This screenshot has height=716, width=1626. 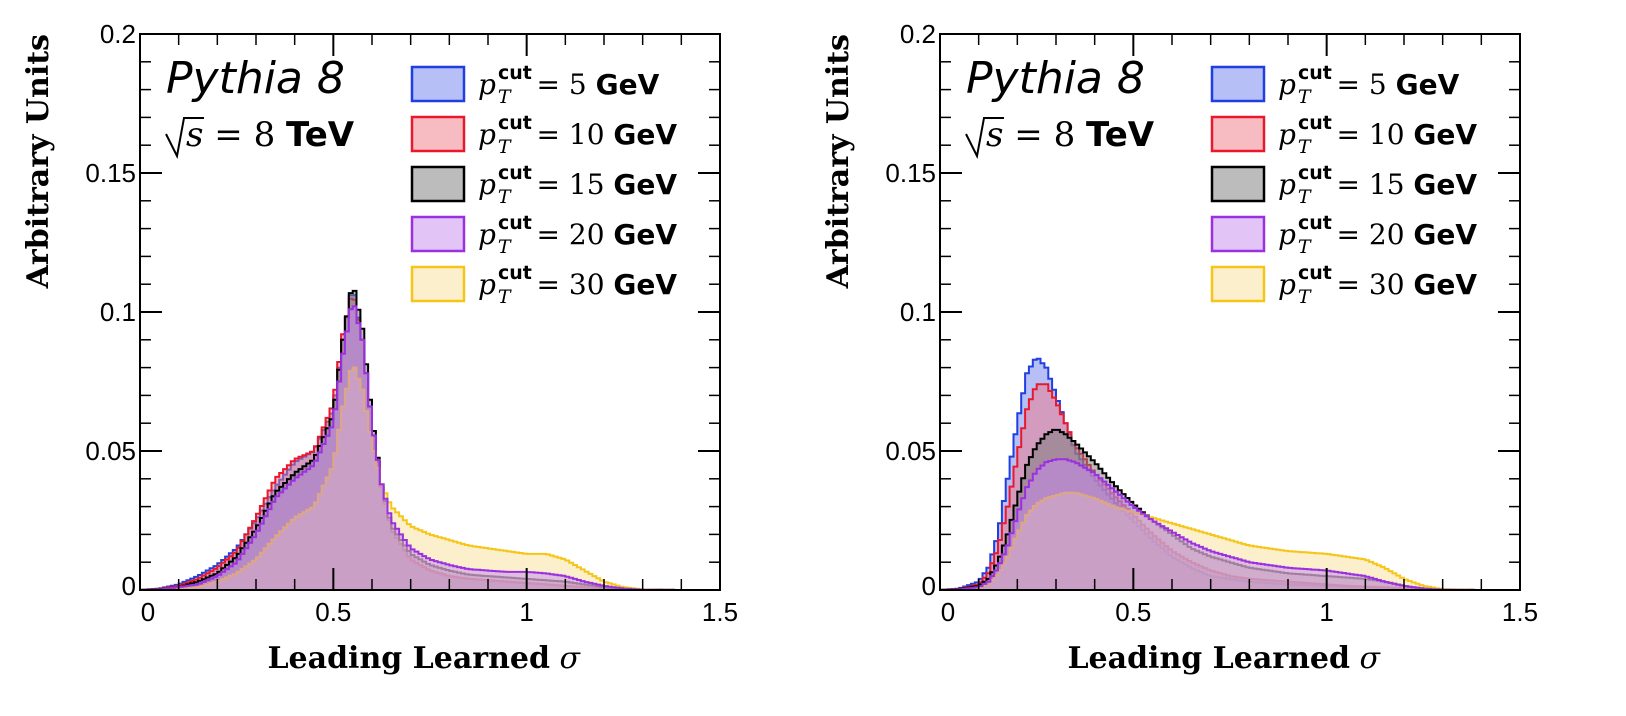 What do you see at coordinates (910, 451) in the screenshot?
I see `y-tick-label: 0.05` at bounding box center [910, 451].